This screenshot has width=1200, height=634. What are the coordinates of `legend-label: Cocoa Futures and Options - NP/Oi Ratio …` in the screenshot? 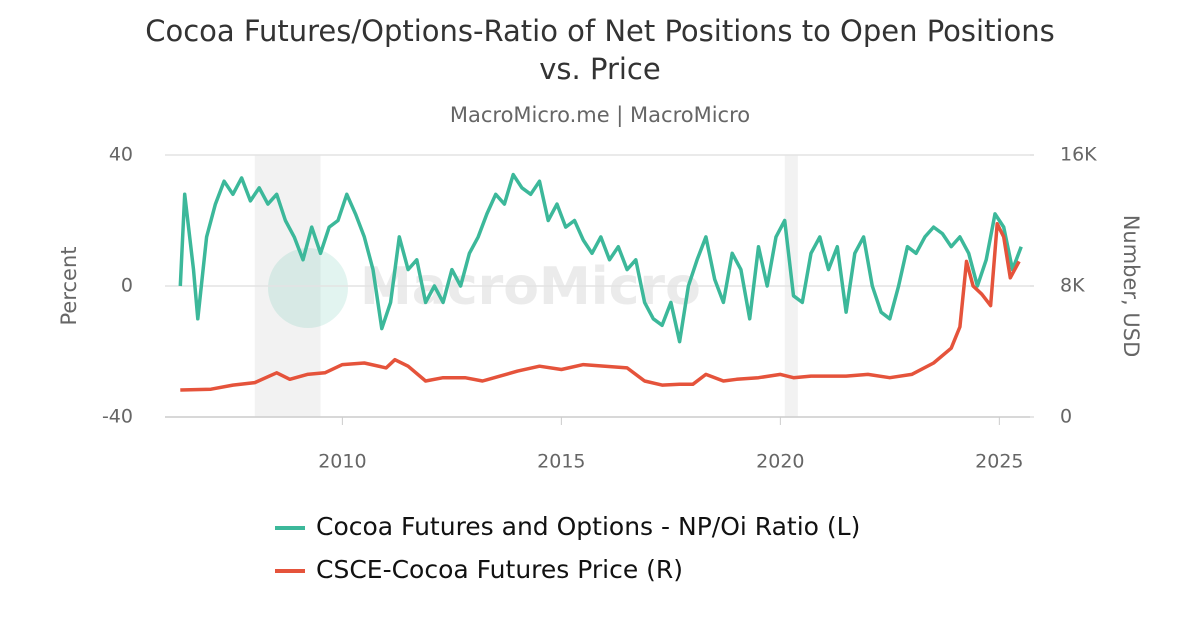 It's located at (588, 526).